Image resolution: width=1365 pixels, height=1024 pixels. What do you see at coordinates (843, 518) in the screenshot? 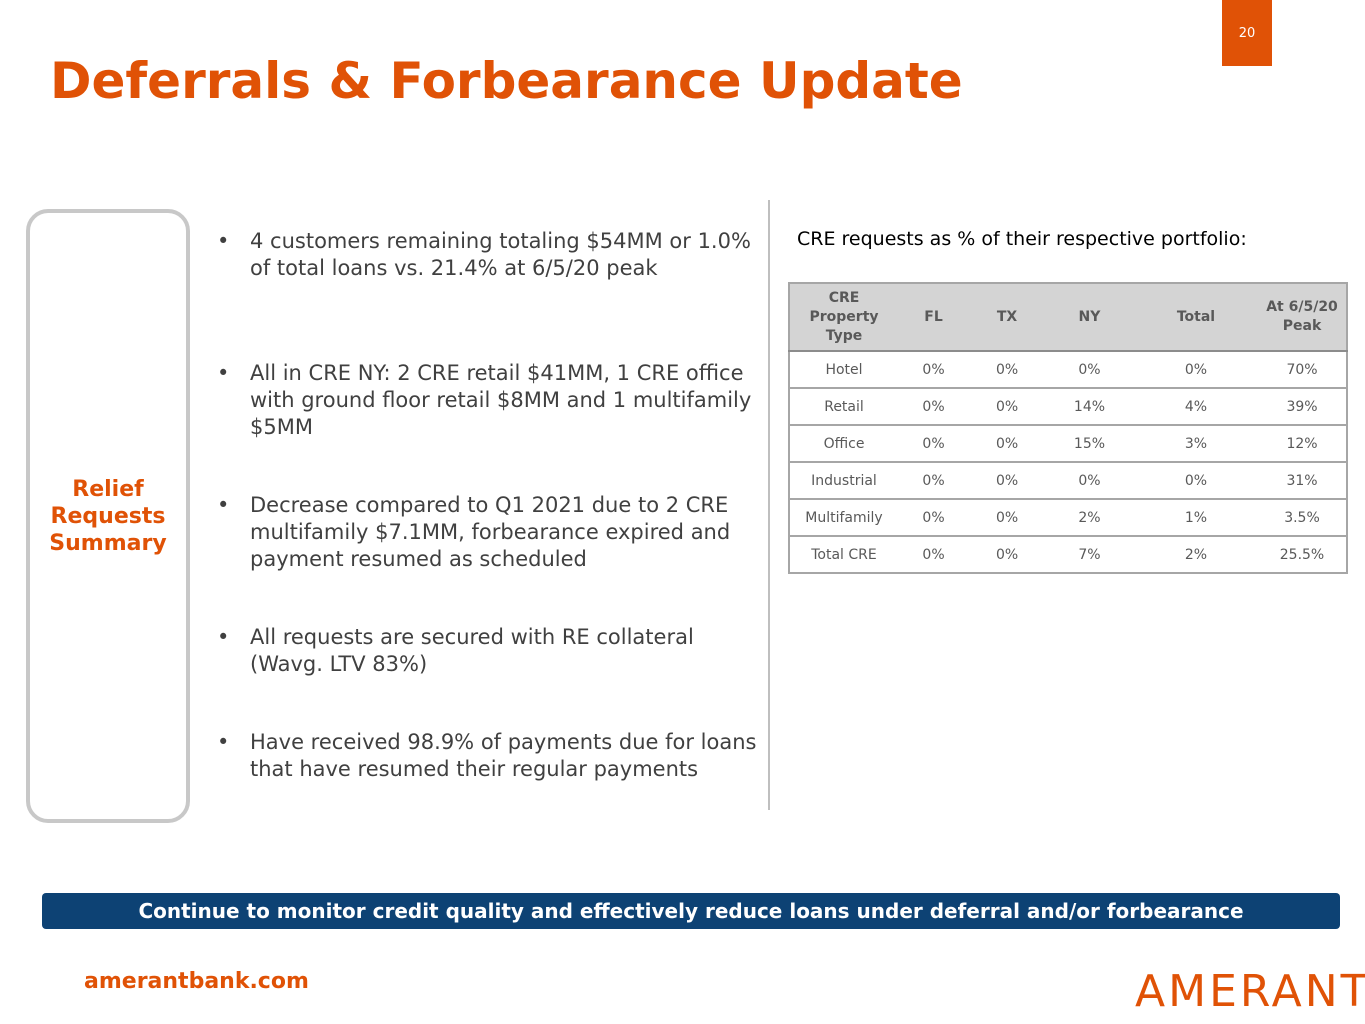
I see `table-cell: Multifamily` at bounding box center [843, 518].